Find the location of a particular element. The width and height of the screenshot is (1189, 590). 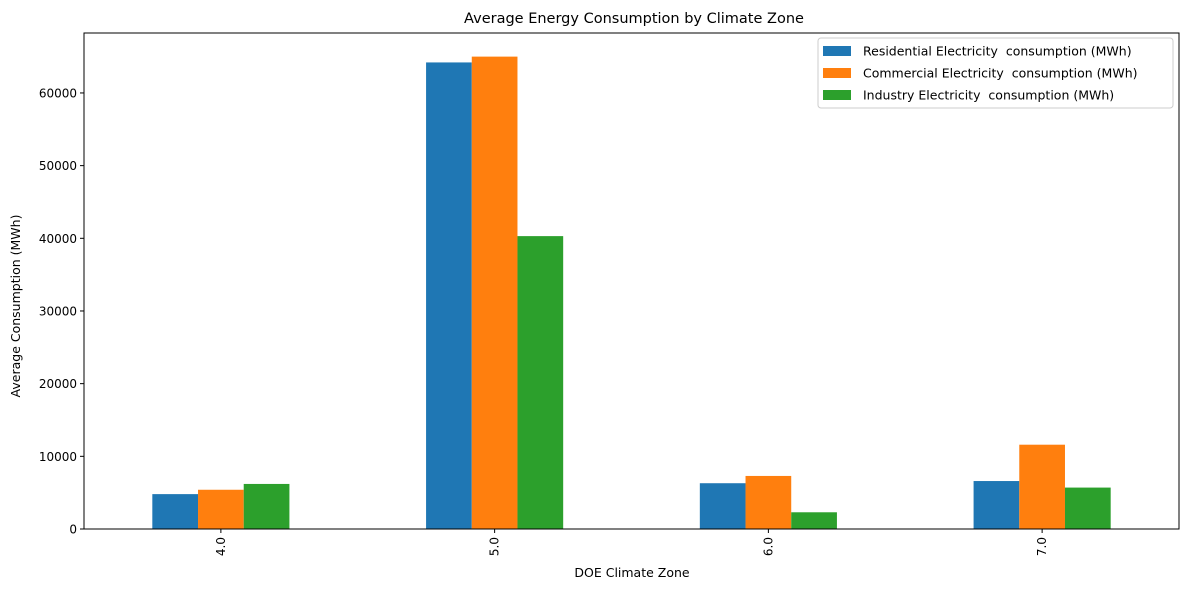

x-tick-label: 6.0 is located at coordinates (768, 546).